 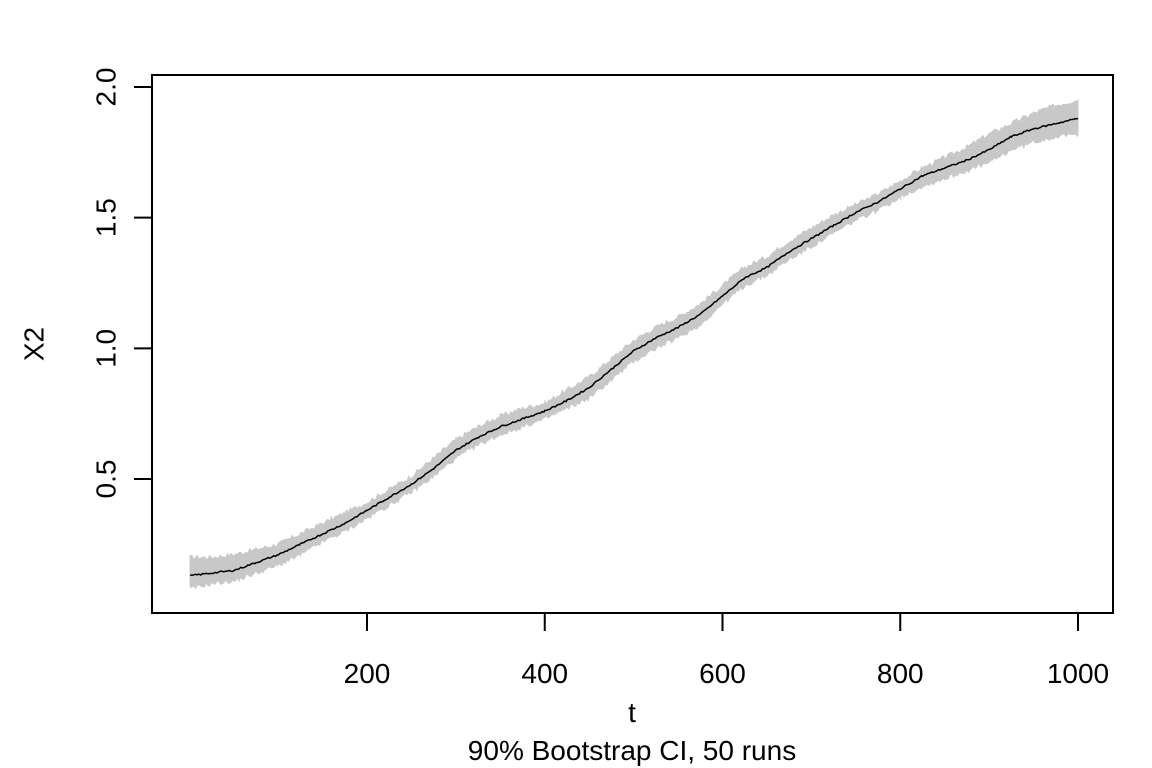 I want to click on y-tick-label: 1.0, so click(x=106, y=348).